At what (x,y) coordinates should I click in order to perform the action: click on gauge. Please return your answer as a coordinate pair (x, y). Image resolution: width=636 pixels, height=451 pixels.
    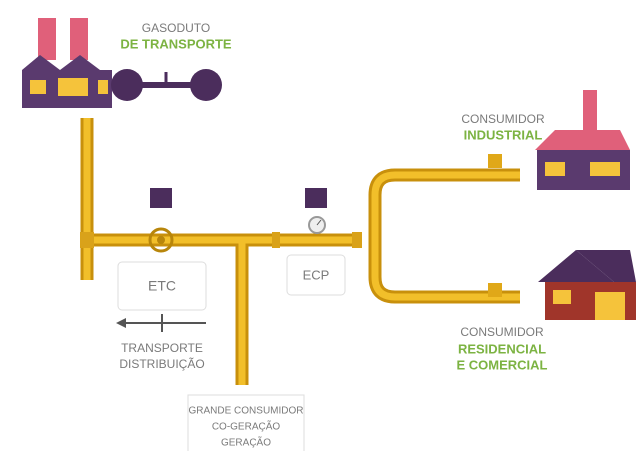
    Looking at the image, I should click on (317, 225).